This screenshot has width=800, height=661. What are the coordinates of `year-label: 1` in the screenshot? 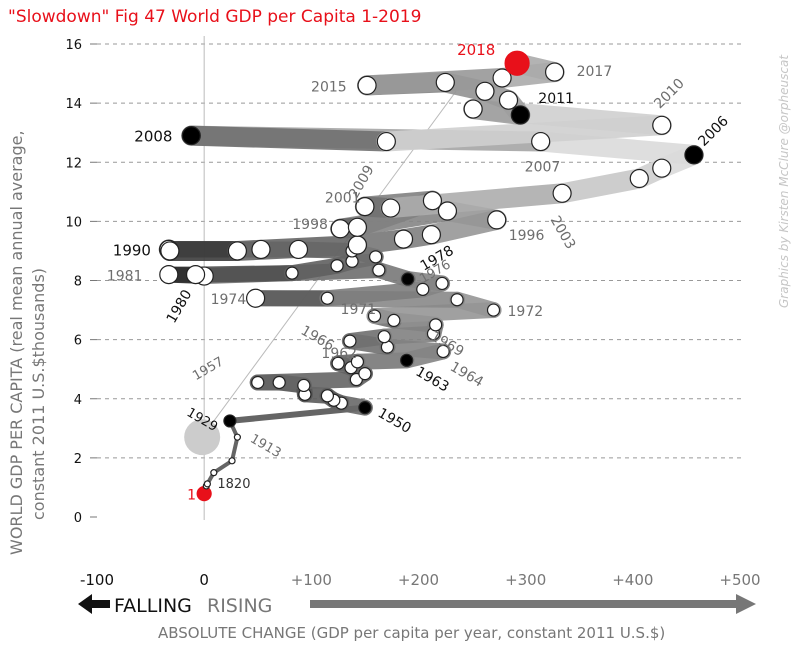 It's located at (191, 496).